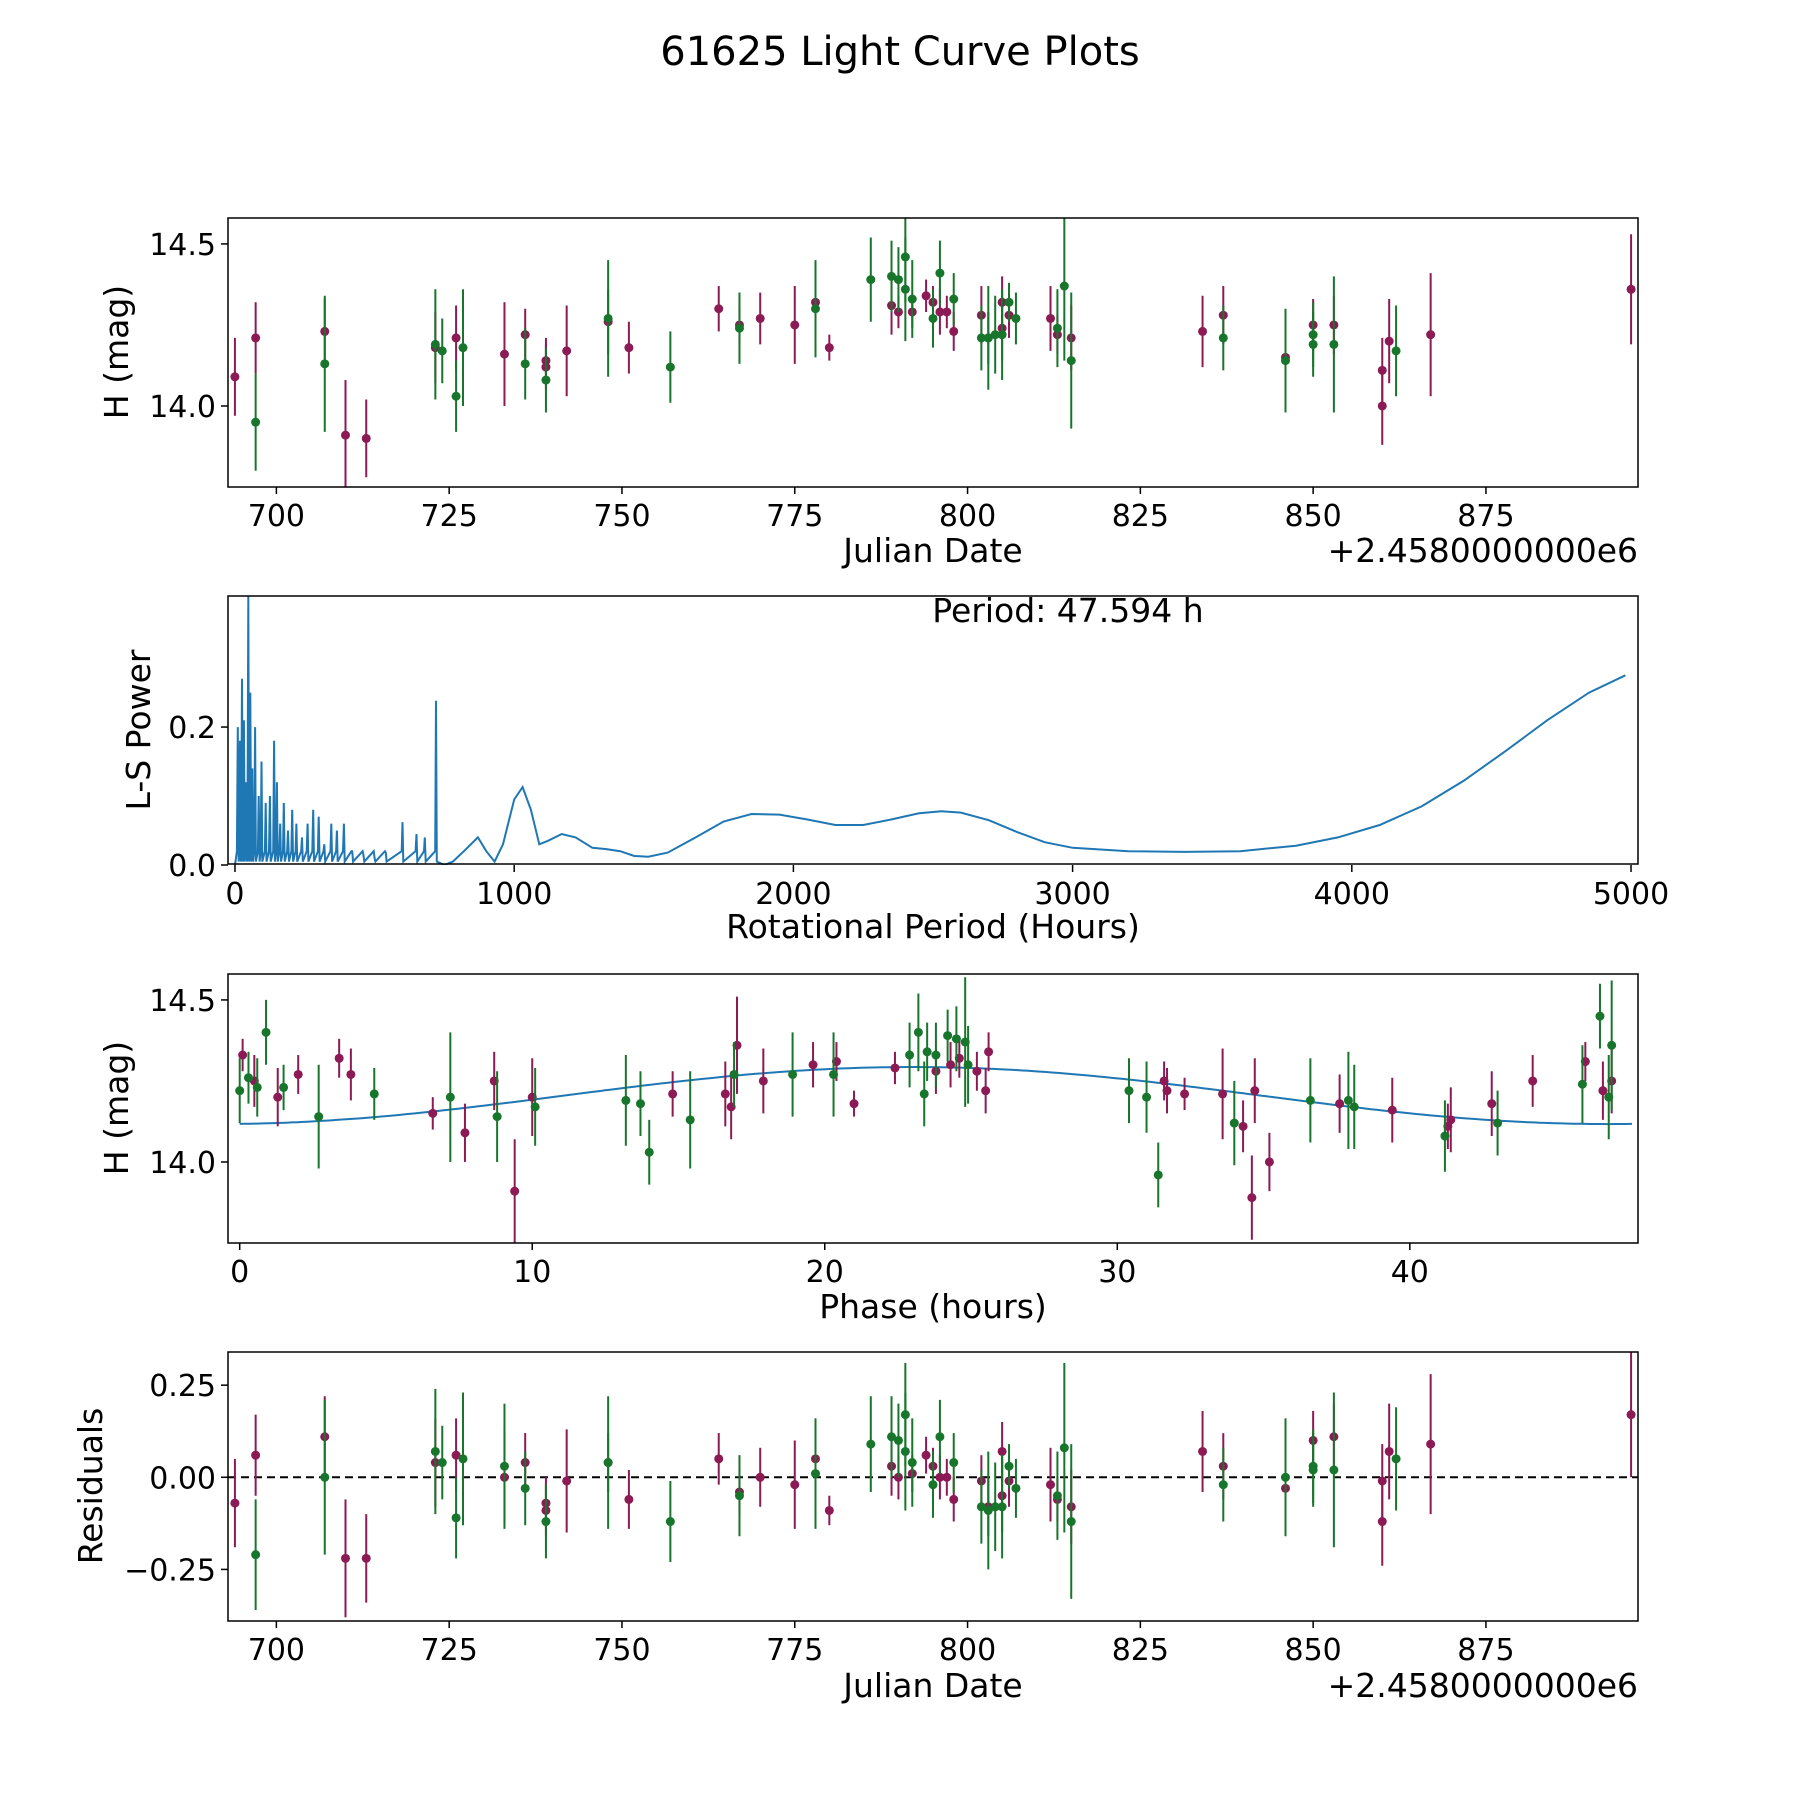  I want to click on phased-marks, so click(934, 1110).